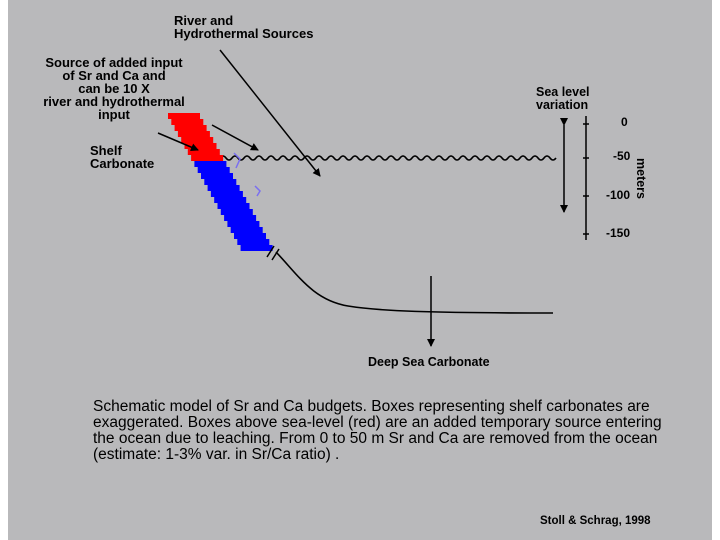 The height and width of the screenshot is (540, 720). Describe the element at coordinates (414, 282) in the screenshot. I see `continental-slope-line` at that location.